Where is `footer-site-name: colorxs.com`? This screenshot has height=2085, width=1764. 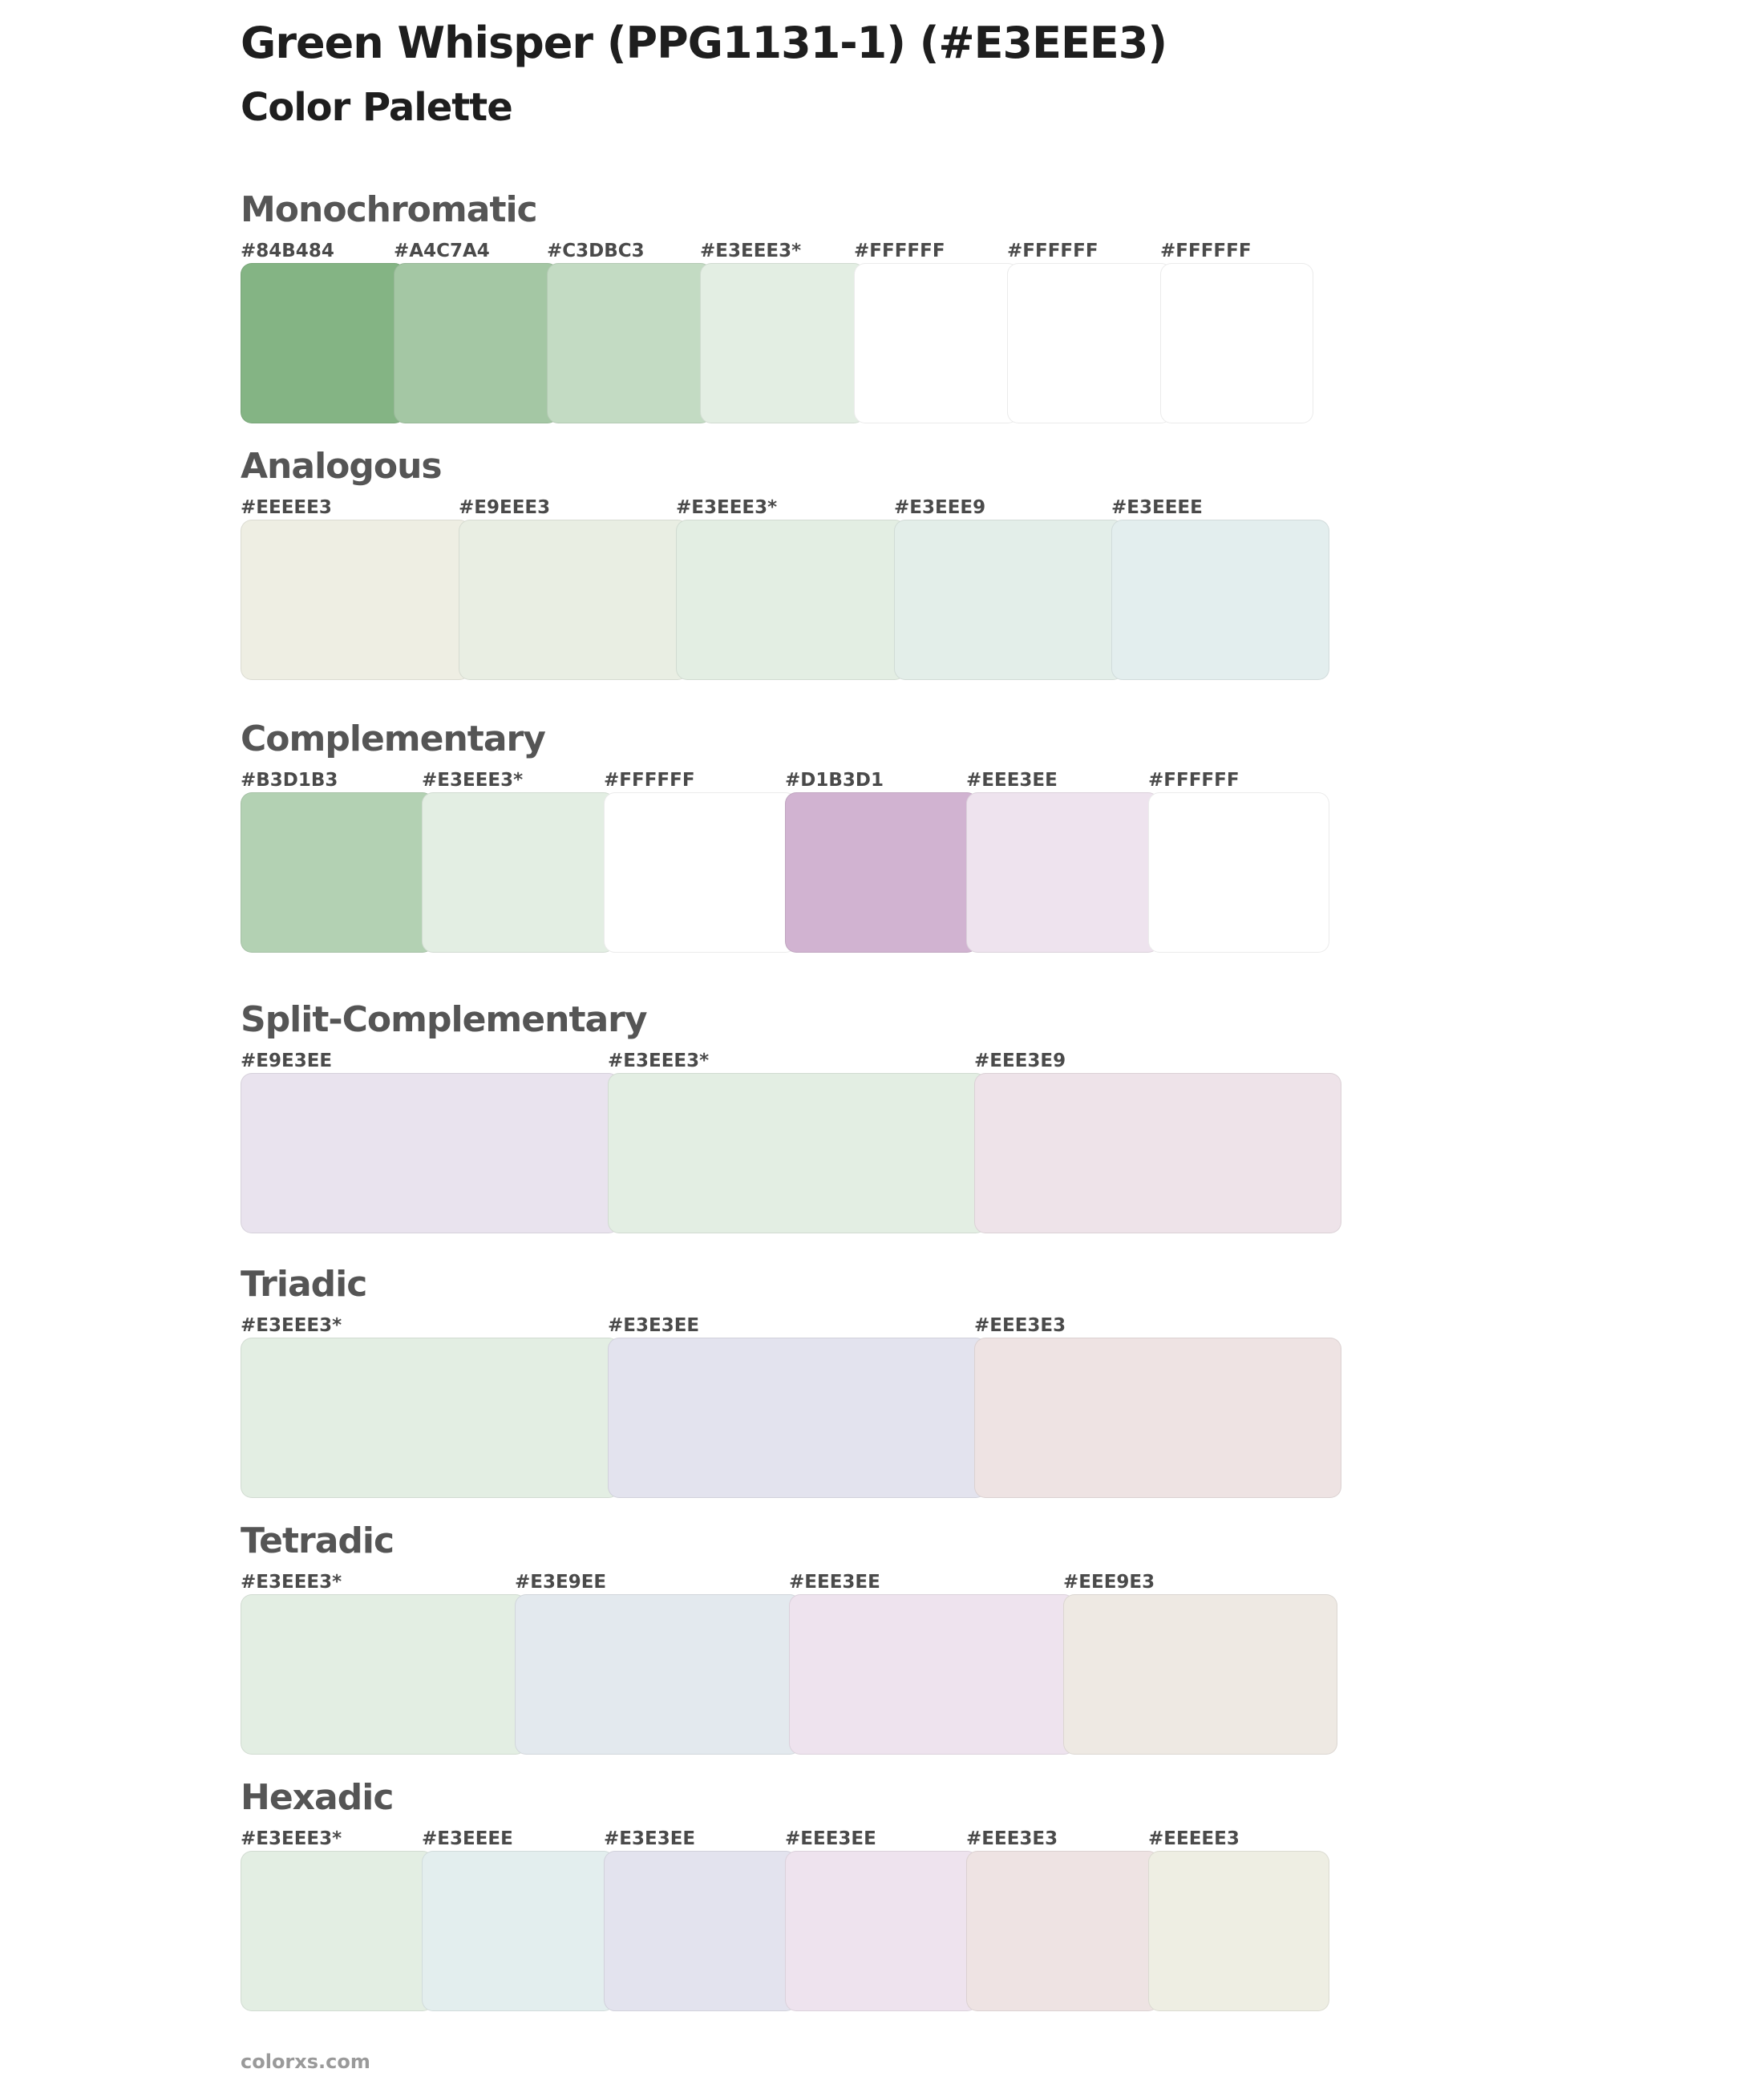 footer-site-name: colorxs.com is located at coordinates (305, 2062).